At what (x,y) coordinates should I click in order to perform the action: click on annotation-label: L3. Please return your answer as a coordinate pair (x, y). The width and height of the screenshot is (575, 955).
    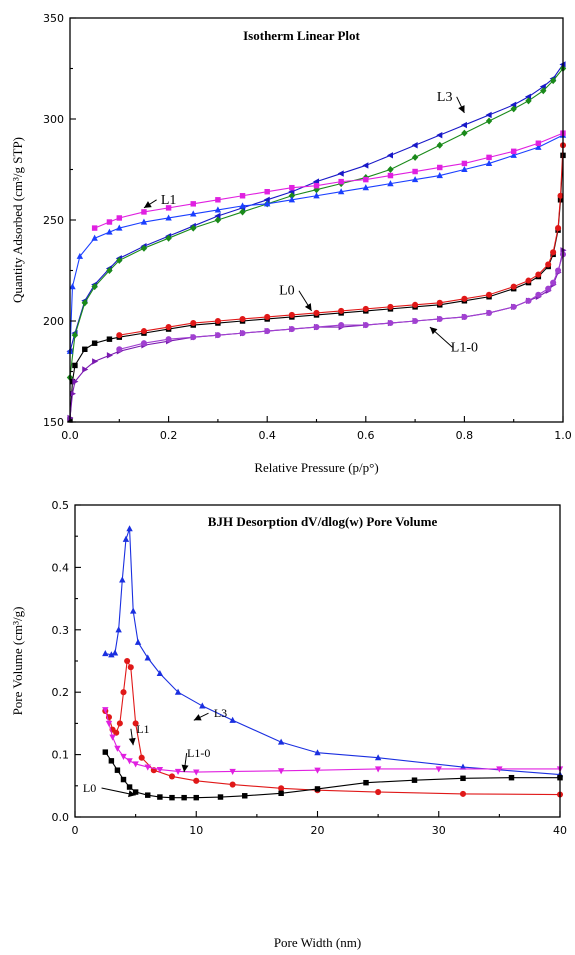
    Looking at the image, I should click on (445, 97).